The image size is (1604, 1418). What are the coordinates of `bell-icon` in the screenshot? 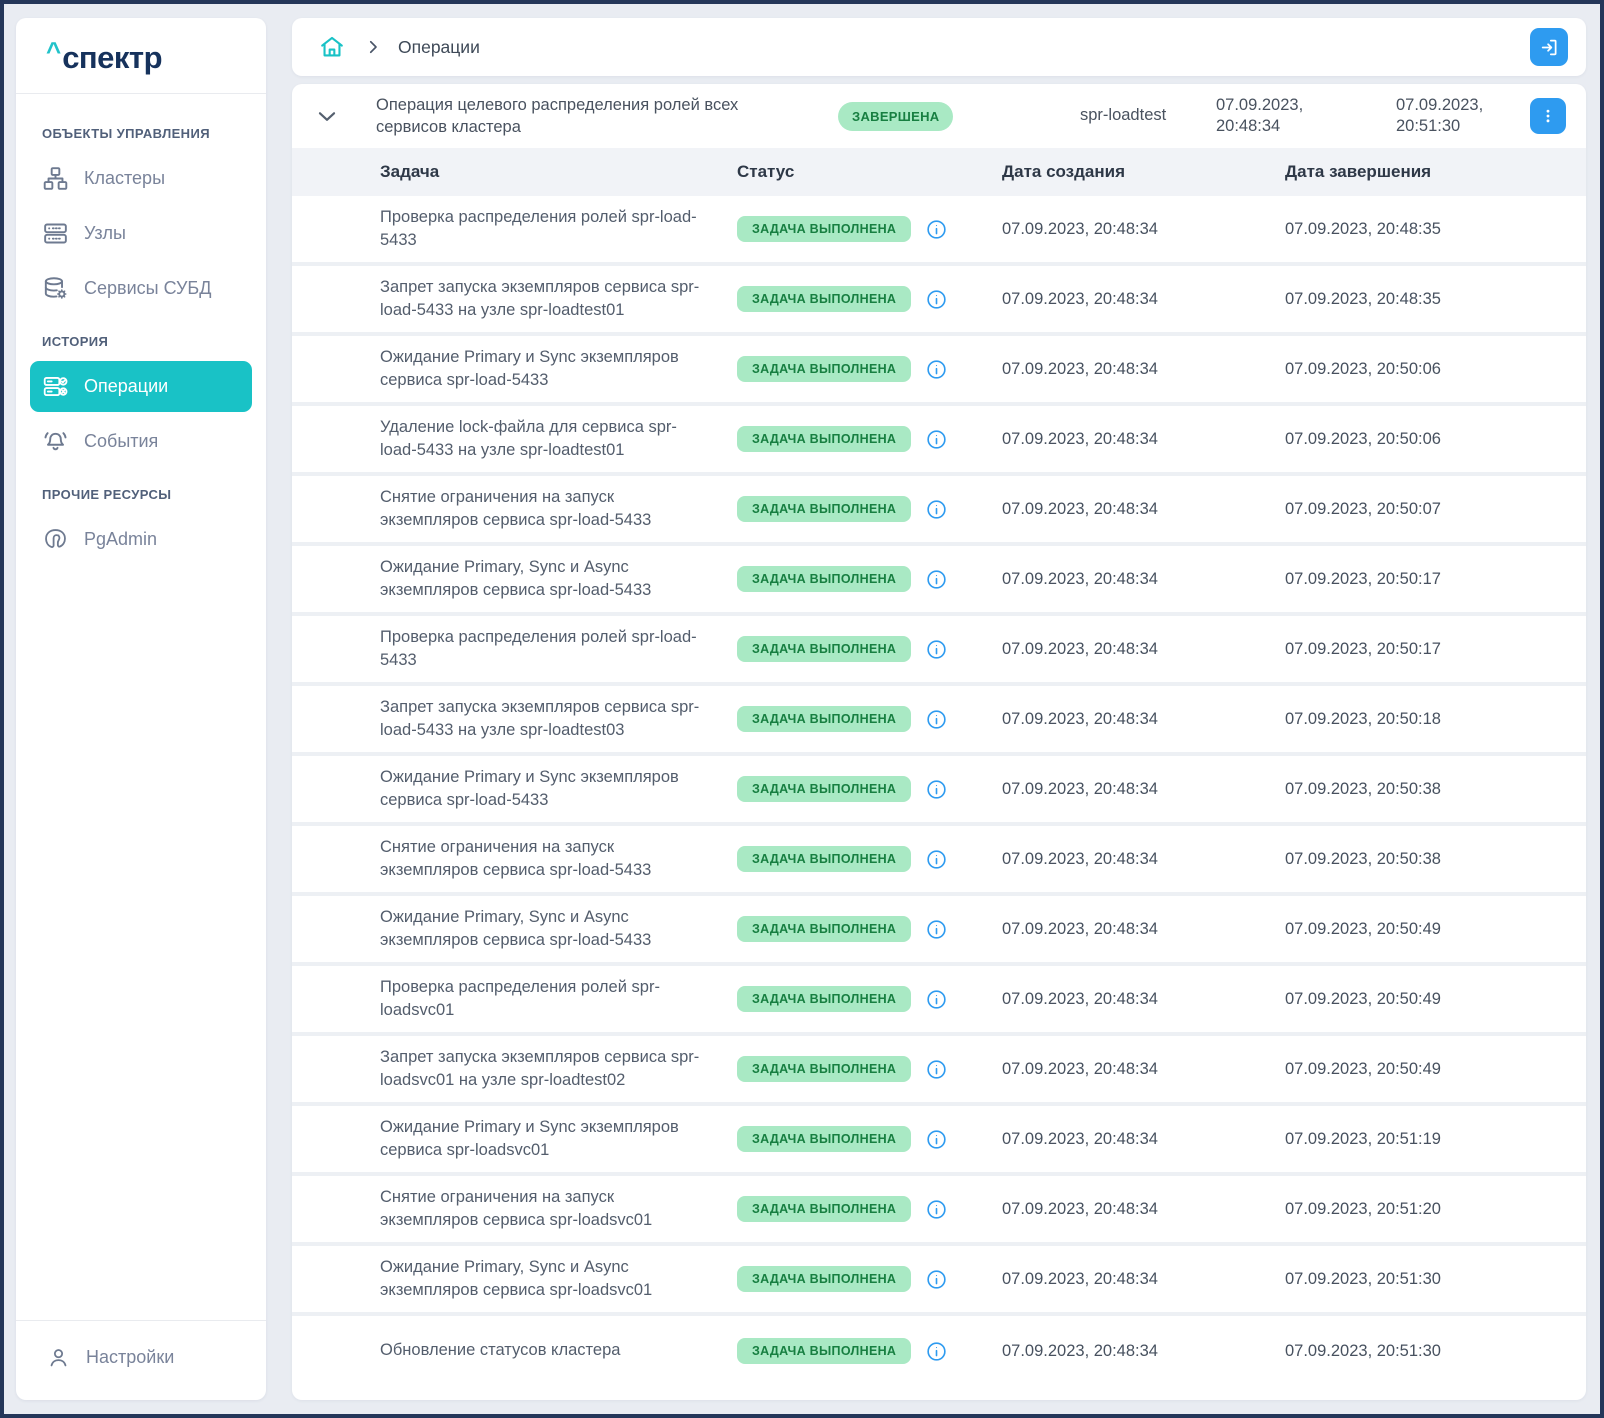 It's located at (55, 441).